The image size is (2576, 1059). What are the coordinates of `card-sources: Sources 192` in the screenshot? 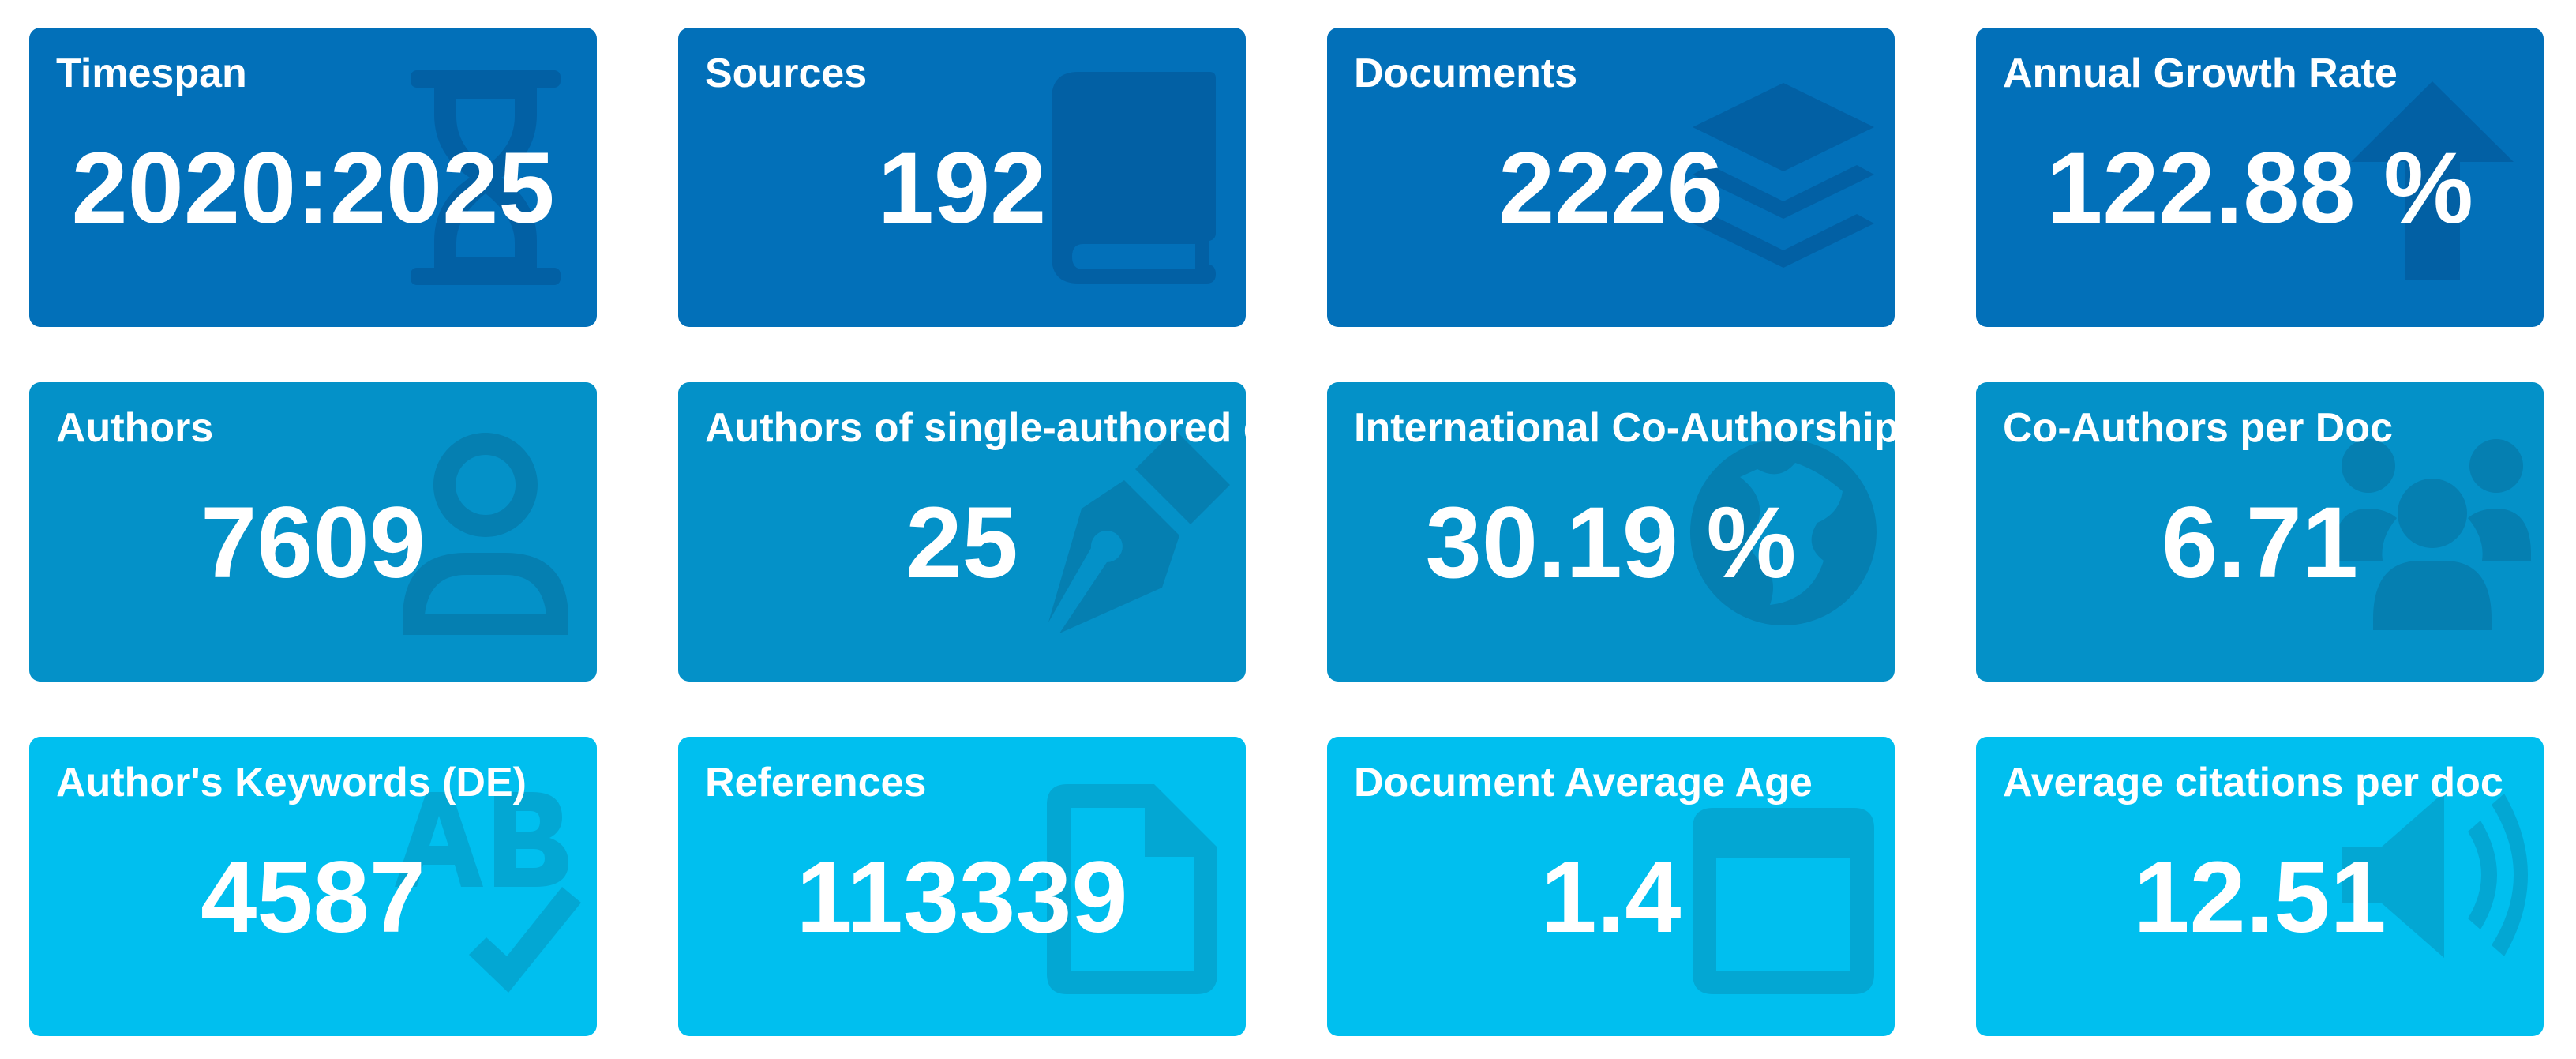 It's located at (962, 178).